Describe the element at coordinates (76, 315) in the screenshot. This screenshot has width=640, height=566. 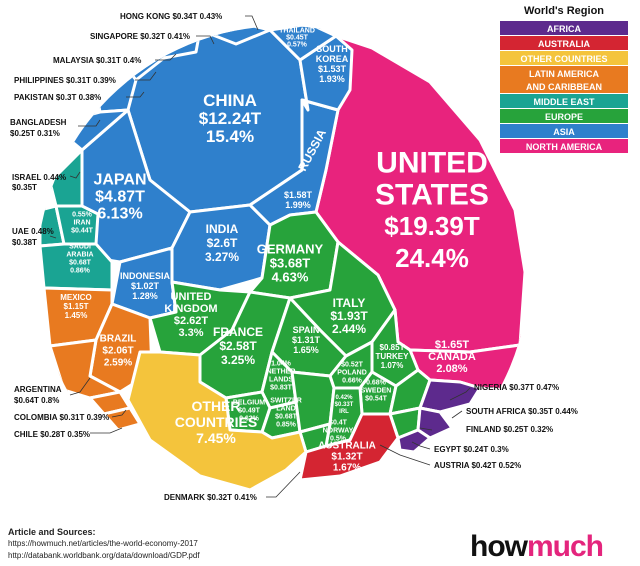
I see `cell-label-mexico-line-2: 1.45%` at that location.